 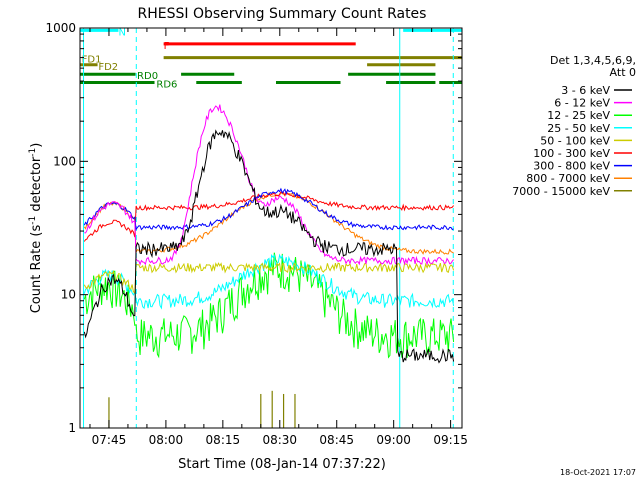 I want to click on legend-entry-label: 3 - 6 keV, so click(x=585, y=90).